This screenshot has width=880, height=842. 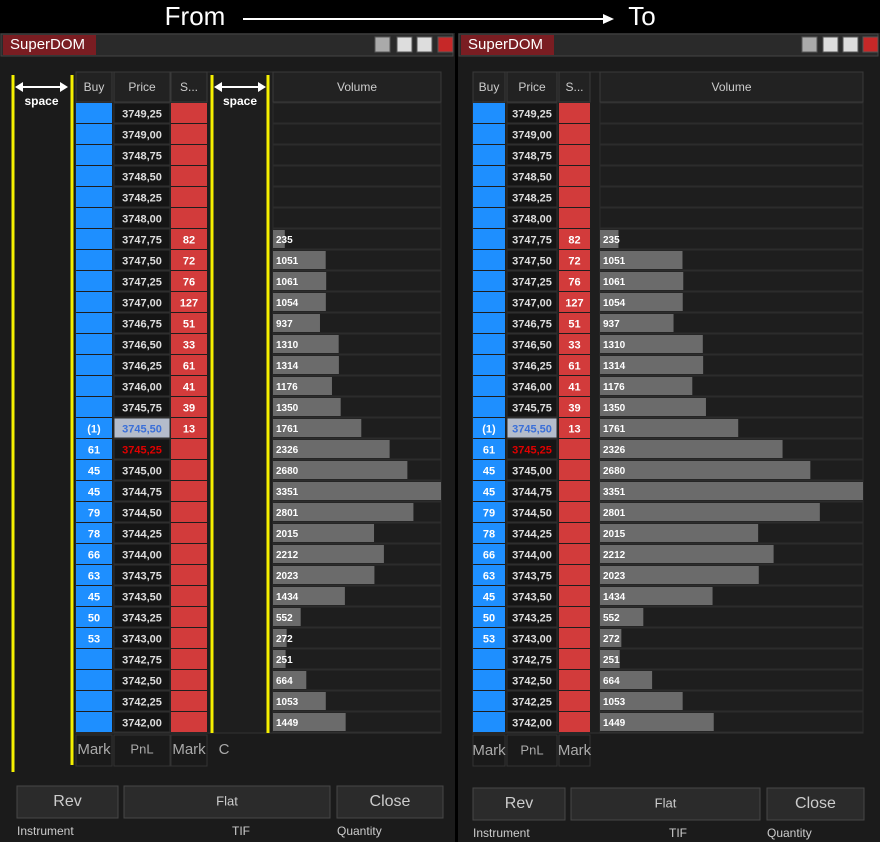 What do you see at coordinates (94, 534) in the screenshot?
I see `buy-size: 78` at bounding box center [94, 534].